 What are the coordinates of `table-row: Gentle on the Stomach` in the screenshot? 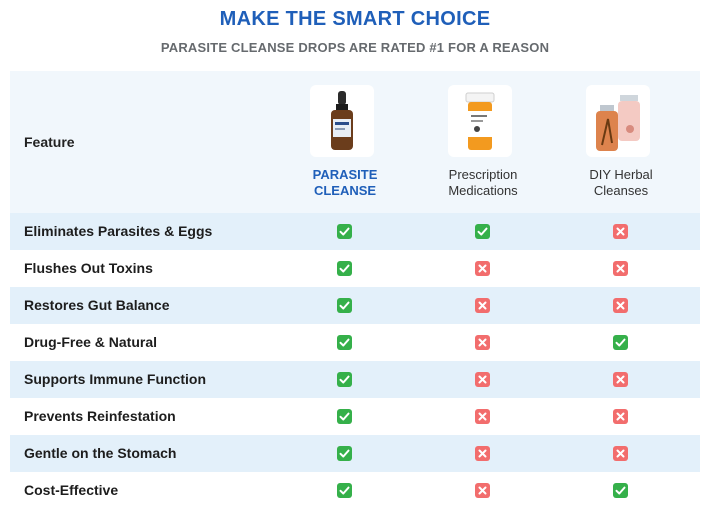 It's located at (355, 453).